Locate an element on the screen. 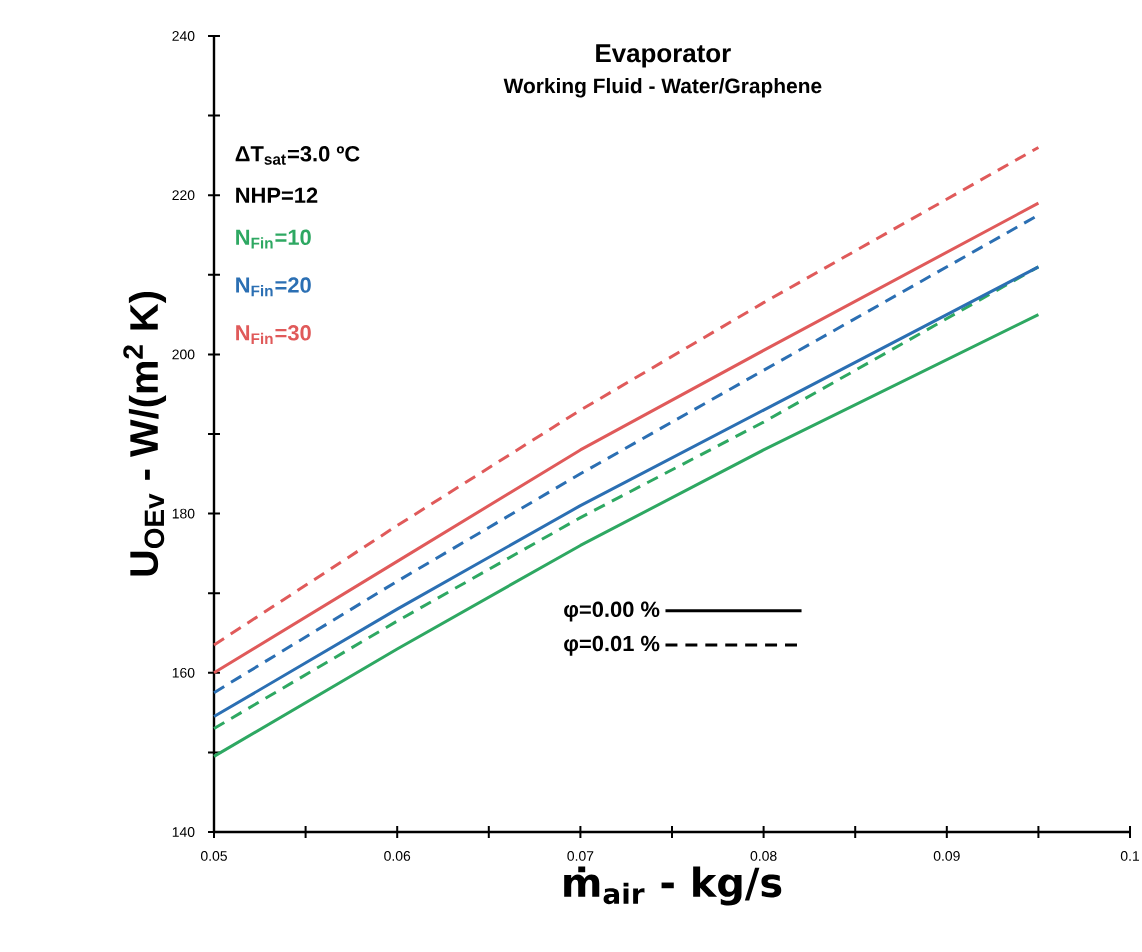 This screenshot has width=1142, height=952. annotation: φ=0.00 % is located at coordinates (612, 611).